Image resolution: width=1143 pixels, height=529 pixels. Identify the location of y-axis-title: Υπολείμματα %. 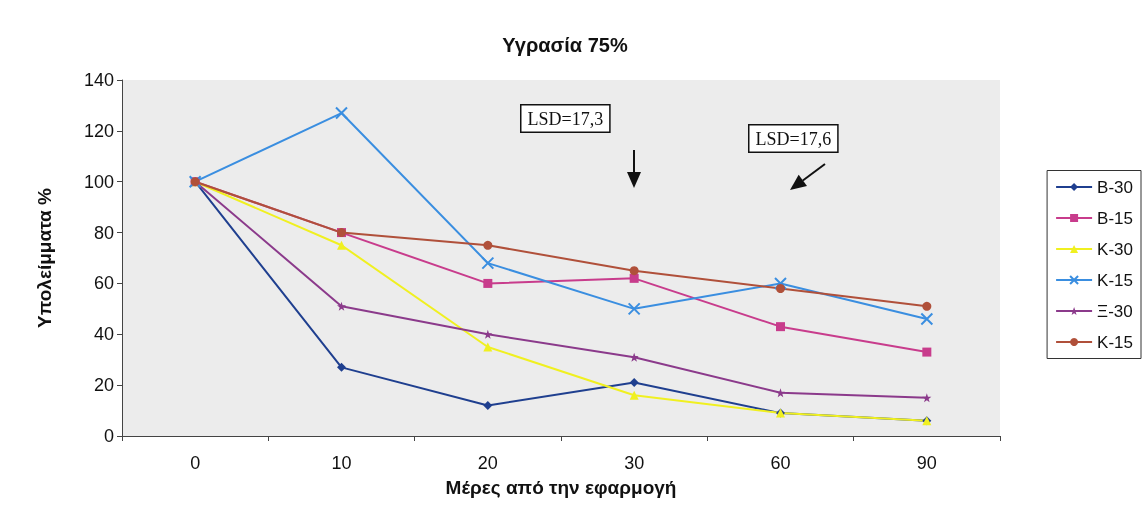
(44, 257).